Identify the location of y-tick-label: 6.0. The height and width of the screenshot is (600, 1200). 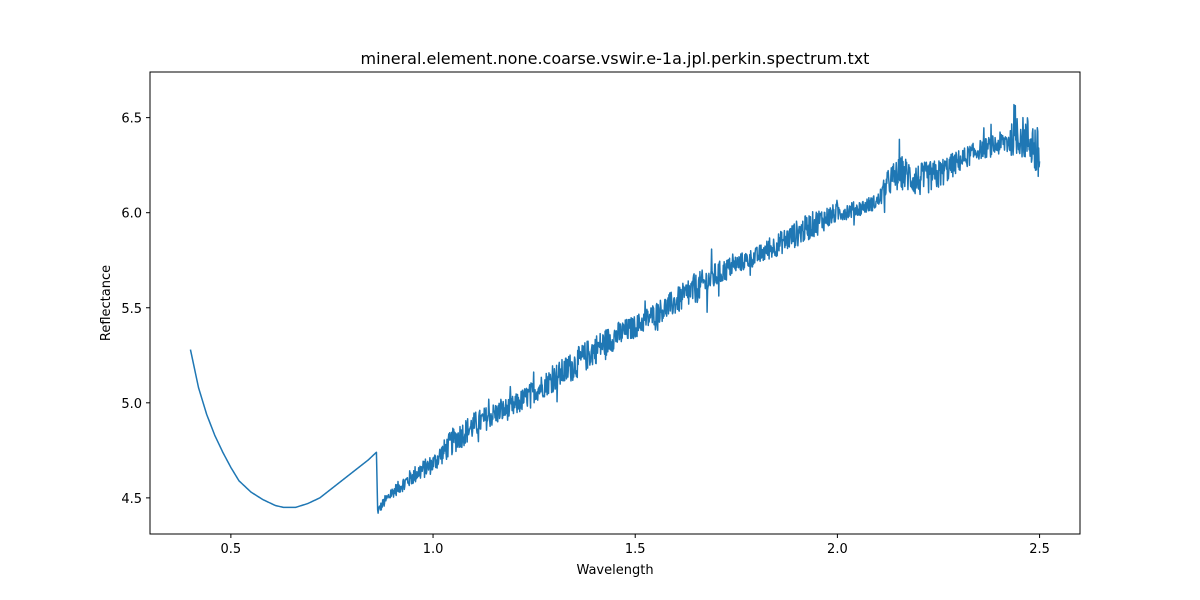
(131, 214).